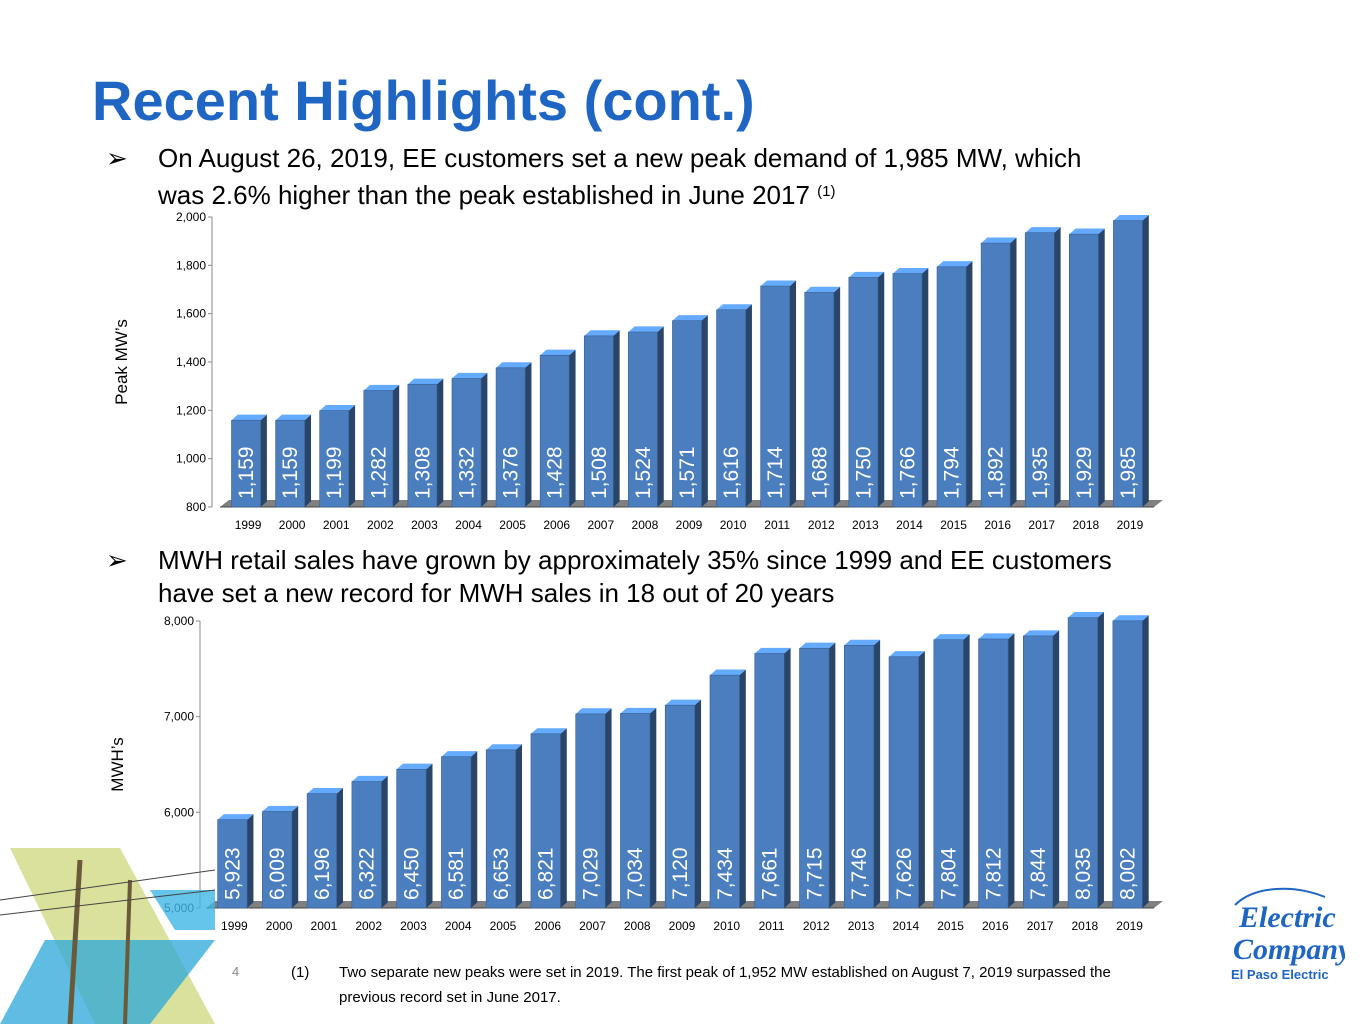 This screenshot has height=1024, width=1365. I want to click on bar-2008, so click(646, 417).